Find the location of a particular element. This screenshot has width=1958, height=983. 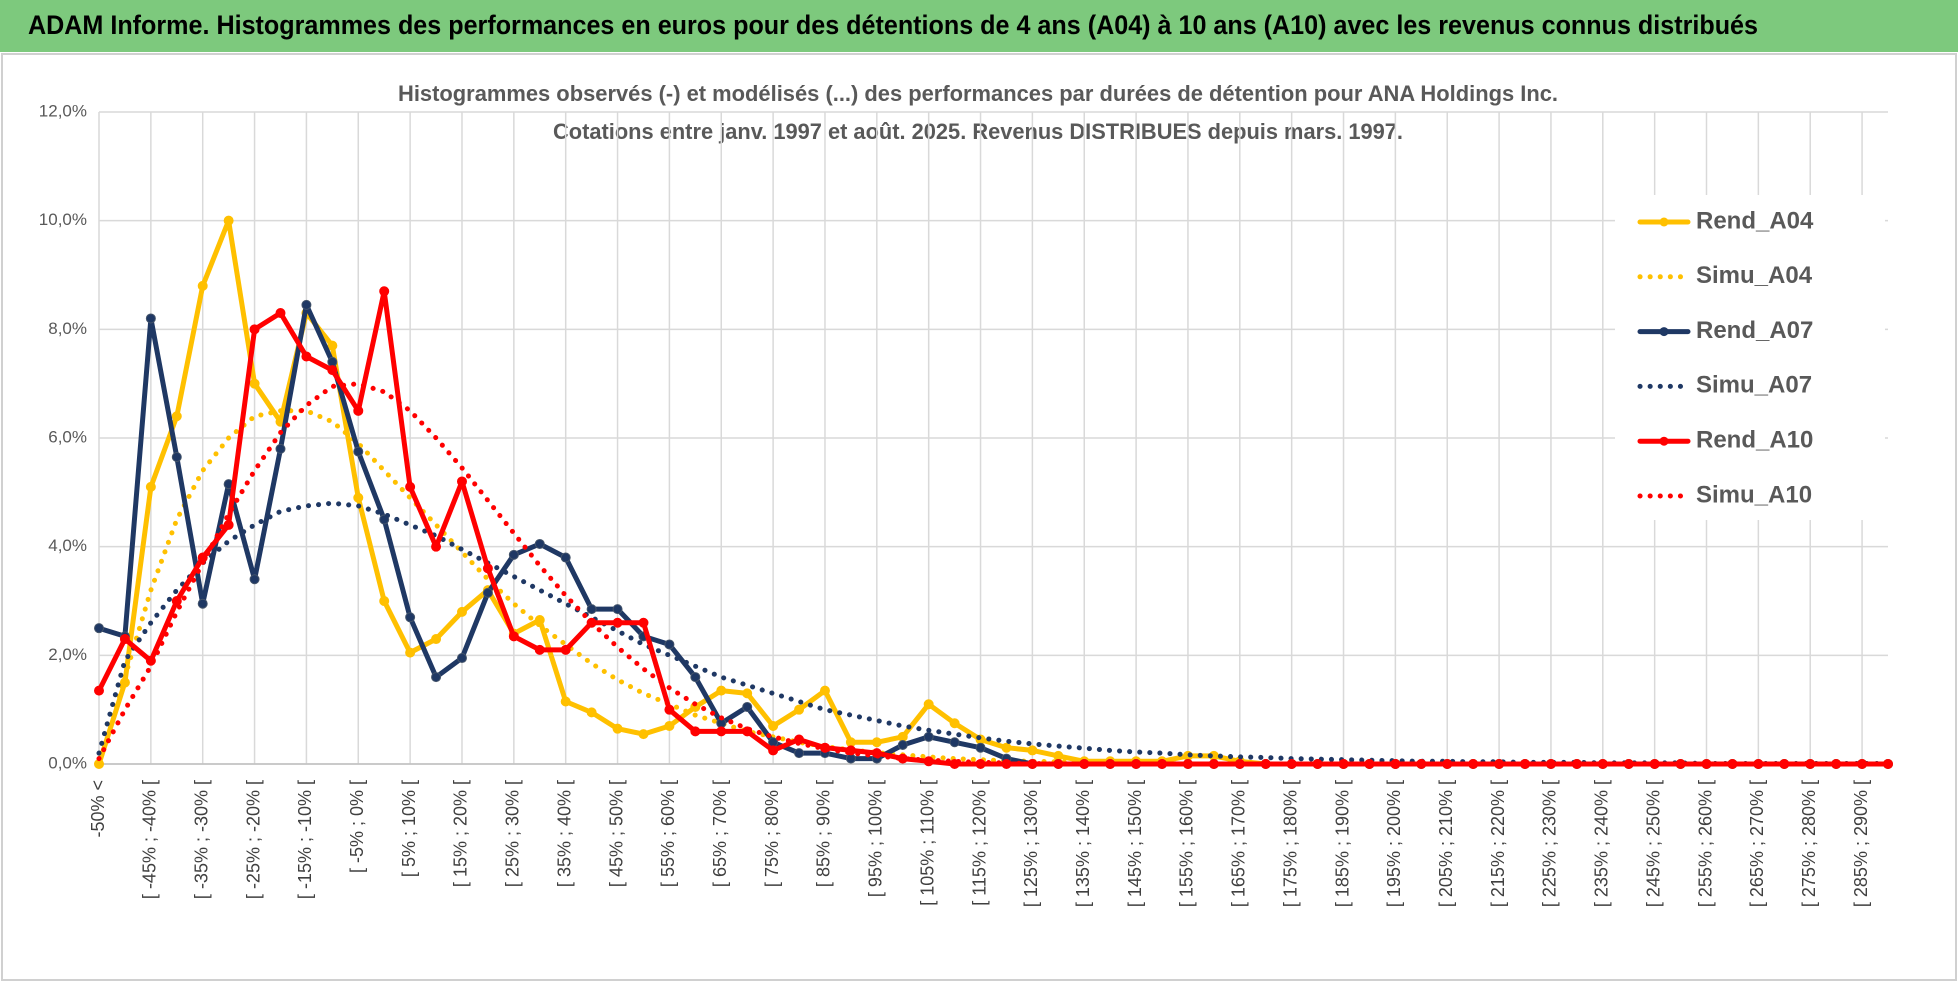

x-tick-label: [ 75% ; 80% [ is located at coordinates (772, 833).